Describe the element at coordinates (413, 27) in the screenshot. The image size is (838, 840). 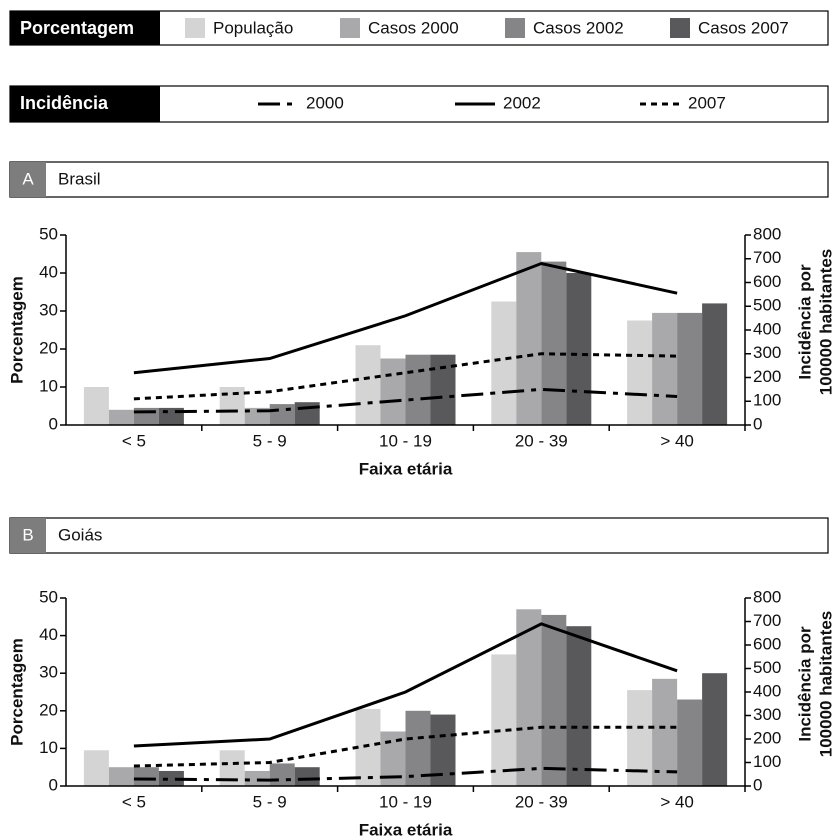
I see `legend-label: Casos 2000` at that location.